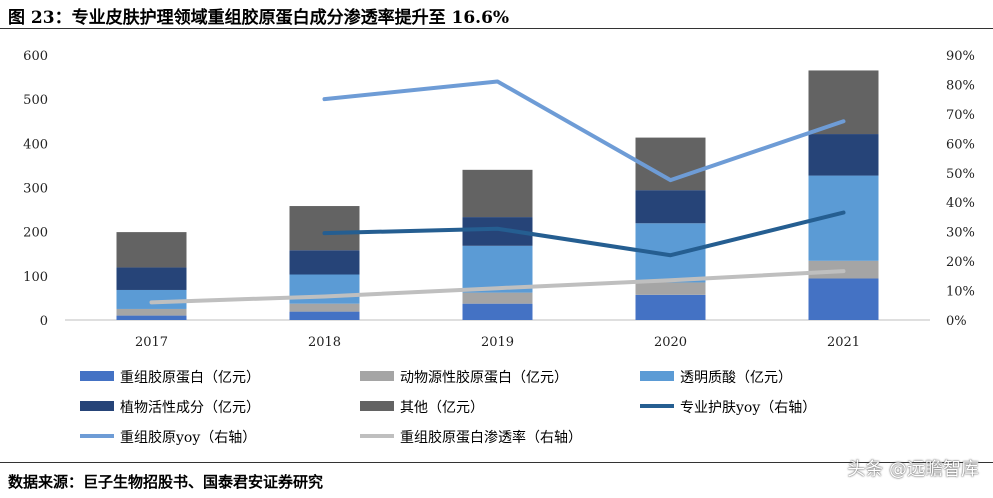 This screenshot has height=498, width=993. Describe the element at coordinates (35, 100) in the screenshot. I see `y-left-tick-label: 500` at that location.